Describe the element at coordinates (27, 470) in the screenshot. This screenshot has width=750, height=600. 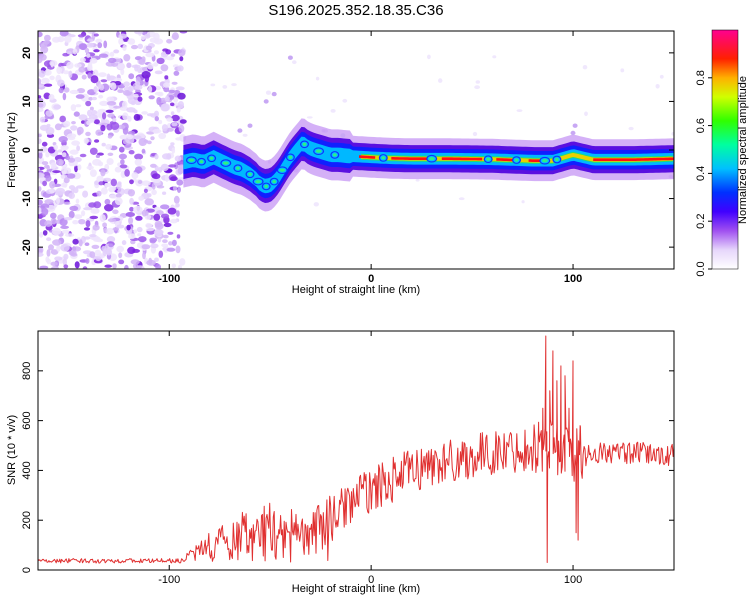
I see `bottom-y-tick-label: 400` at that location.